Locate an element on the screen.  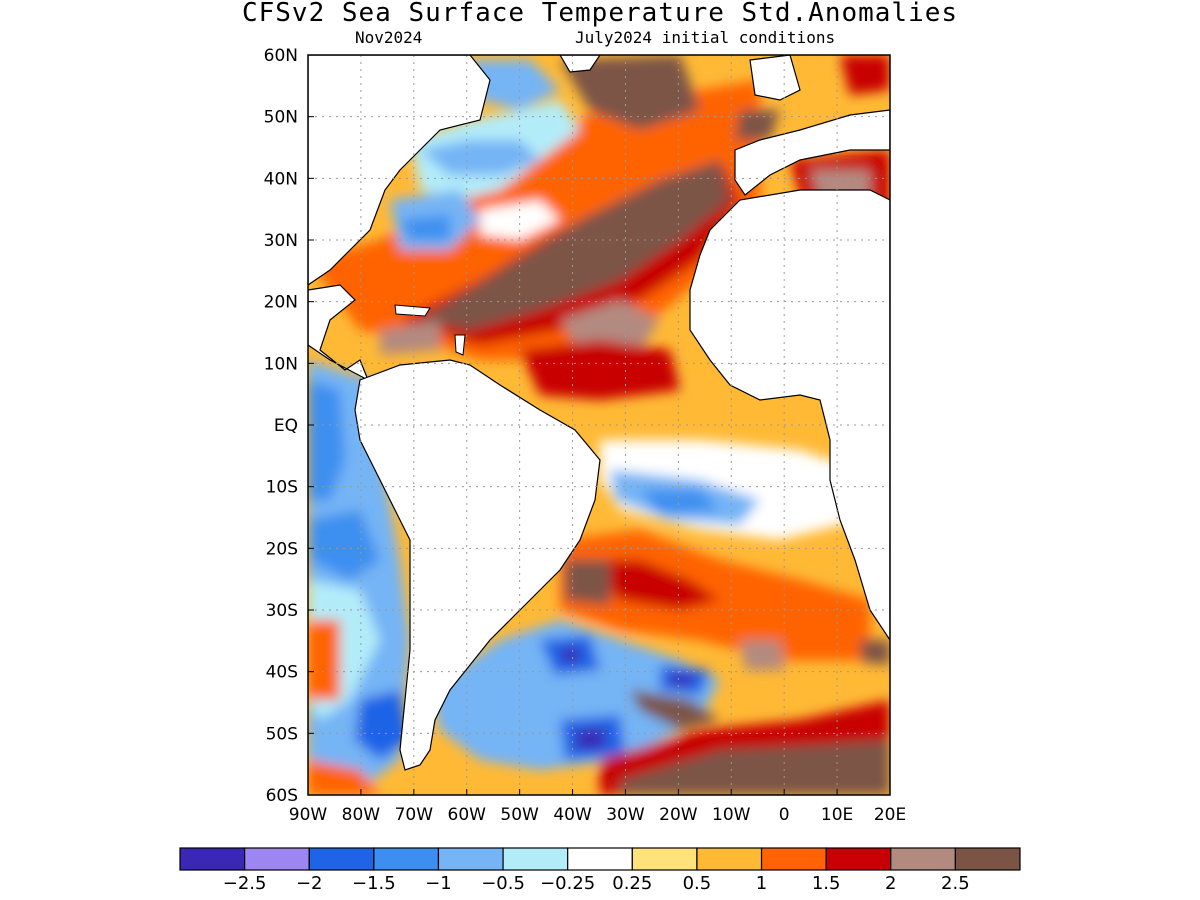
y-tick-label: 10N is located at coordinates (281, 364).